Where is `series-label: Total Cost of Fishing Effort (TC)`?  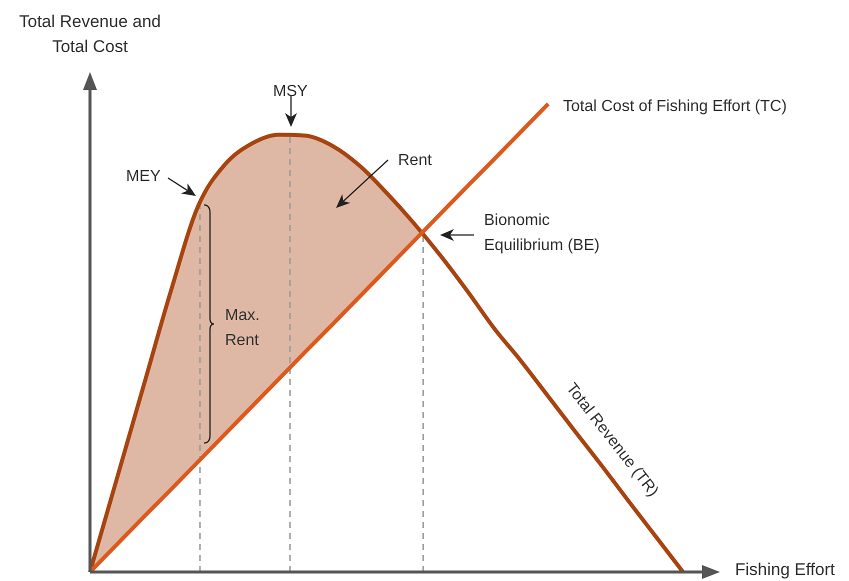
series-label: Total Cost of Fishing Effort (TC) is located at coordinates (675, 107).